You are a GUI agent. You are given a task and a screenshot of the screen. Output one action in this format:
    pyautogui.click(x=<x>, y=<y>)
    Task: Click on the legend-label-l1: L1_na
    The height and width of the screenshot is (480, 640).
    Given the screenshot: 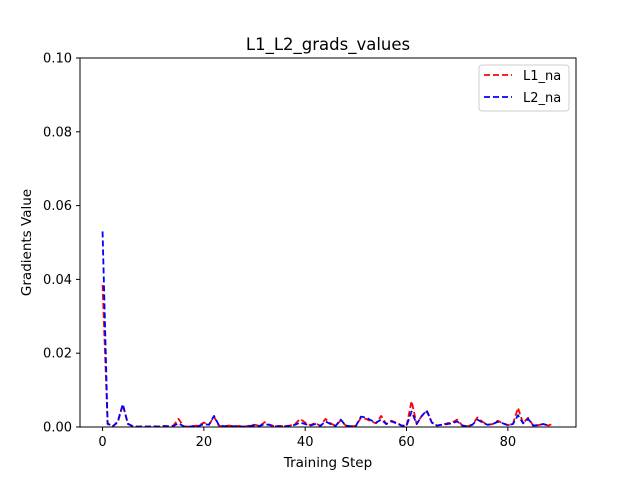 What is the action you would take?
    pyautogui.click(x=542, y=76)
    